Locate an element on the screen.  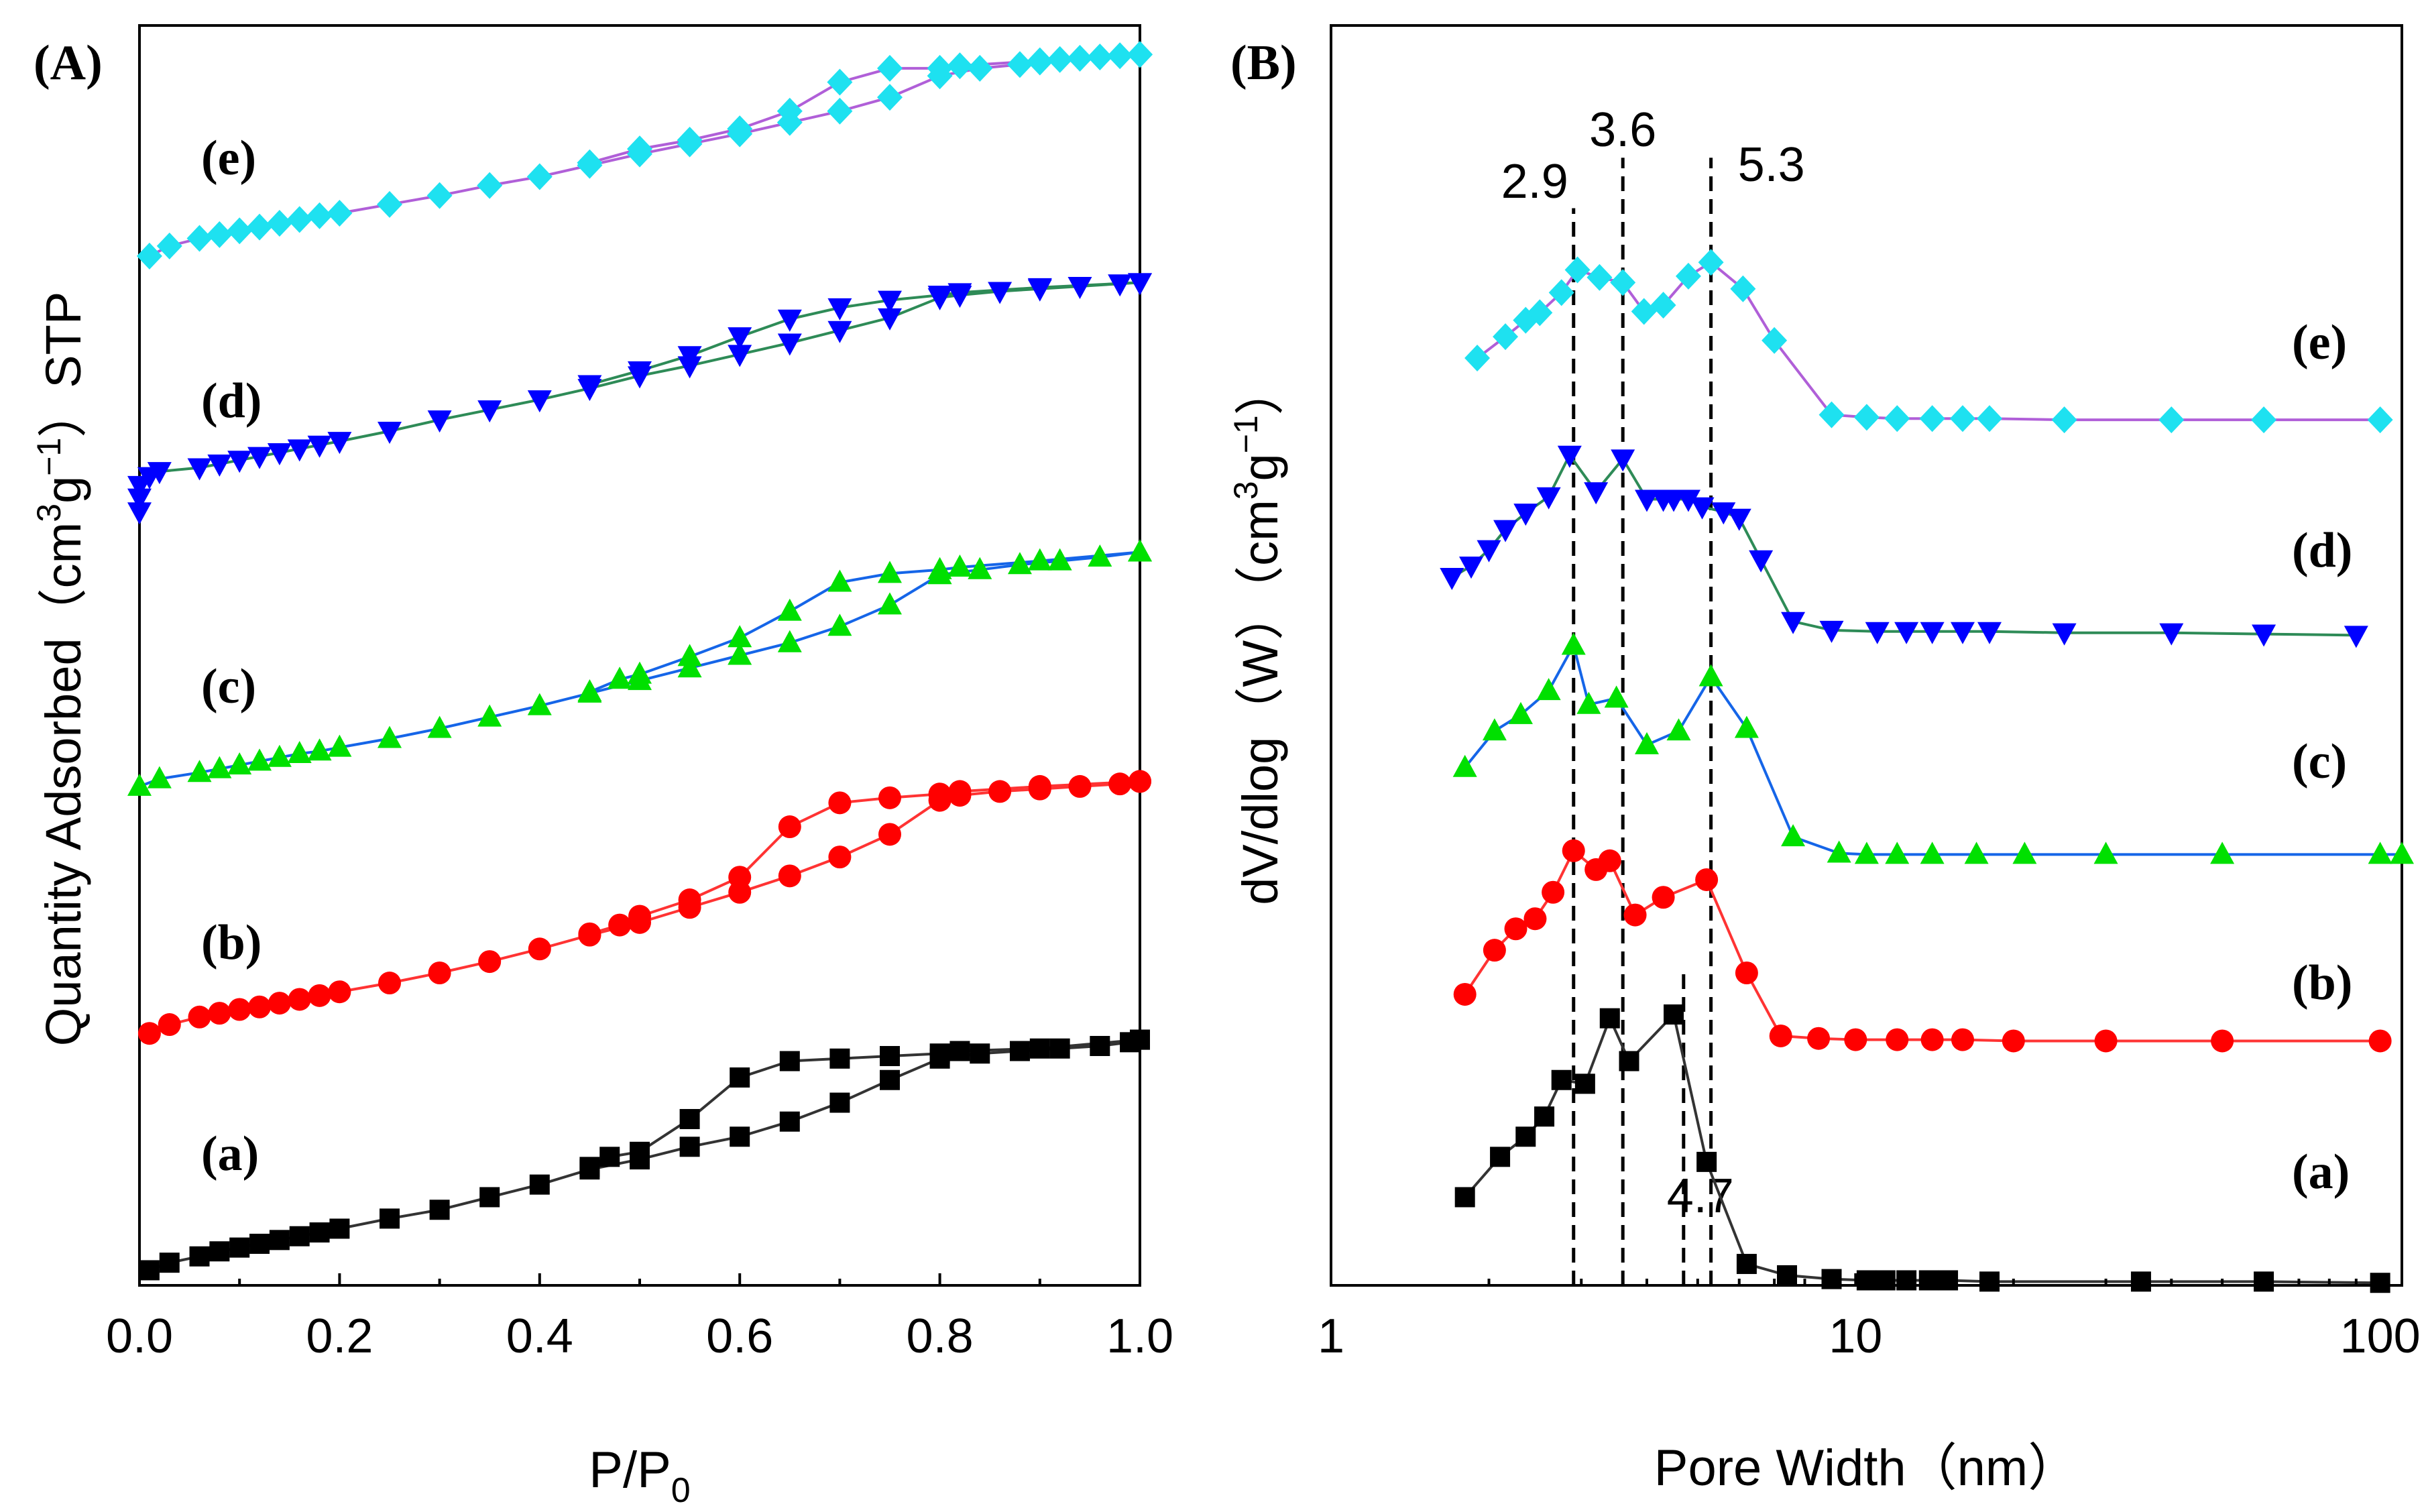
series-label: (e) is located at coordinates (228, 159).